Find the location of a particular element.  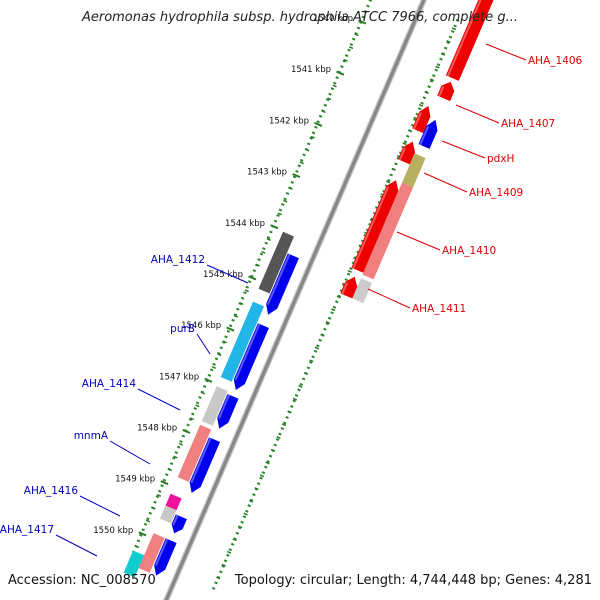

gene-arrow-aha-1414-fwd is located at coordinates (228, 411).